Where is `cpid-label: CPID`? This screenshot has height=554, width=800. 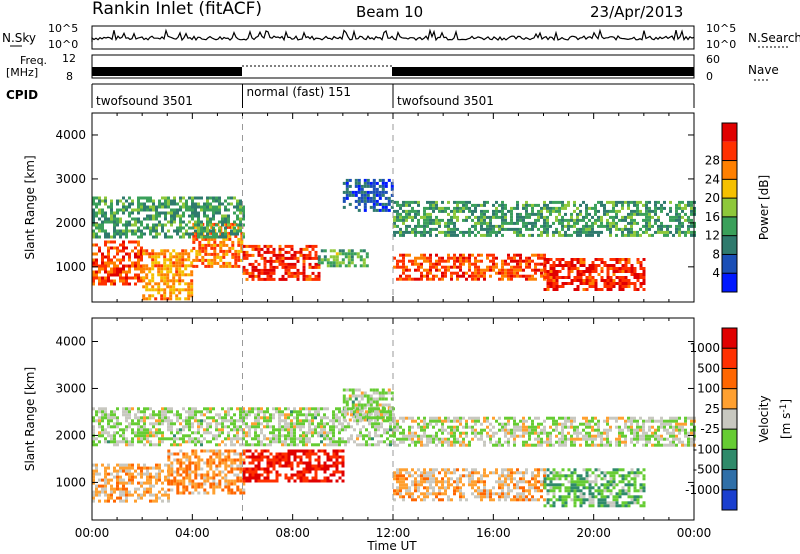 cpid-label: CPID is located at coordinates (22, 95).